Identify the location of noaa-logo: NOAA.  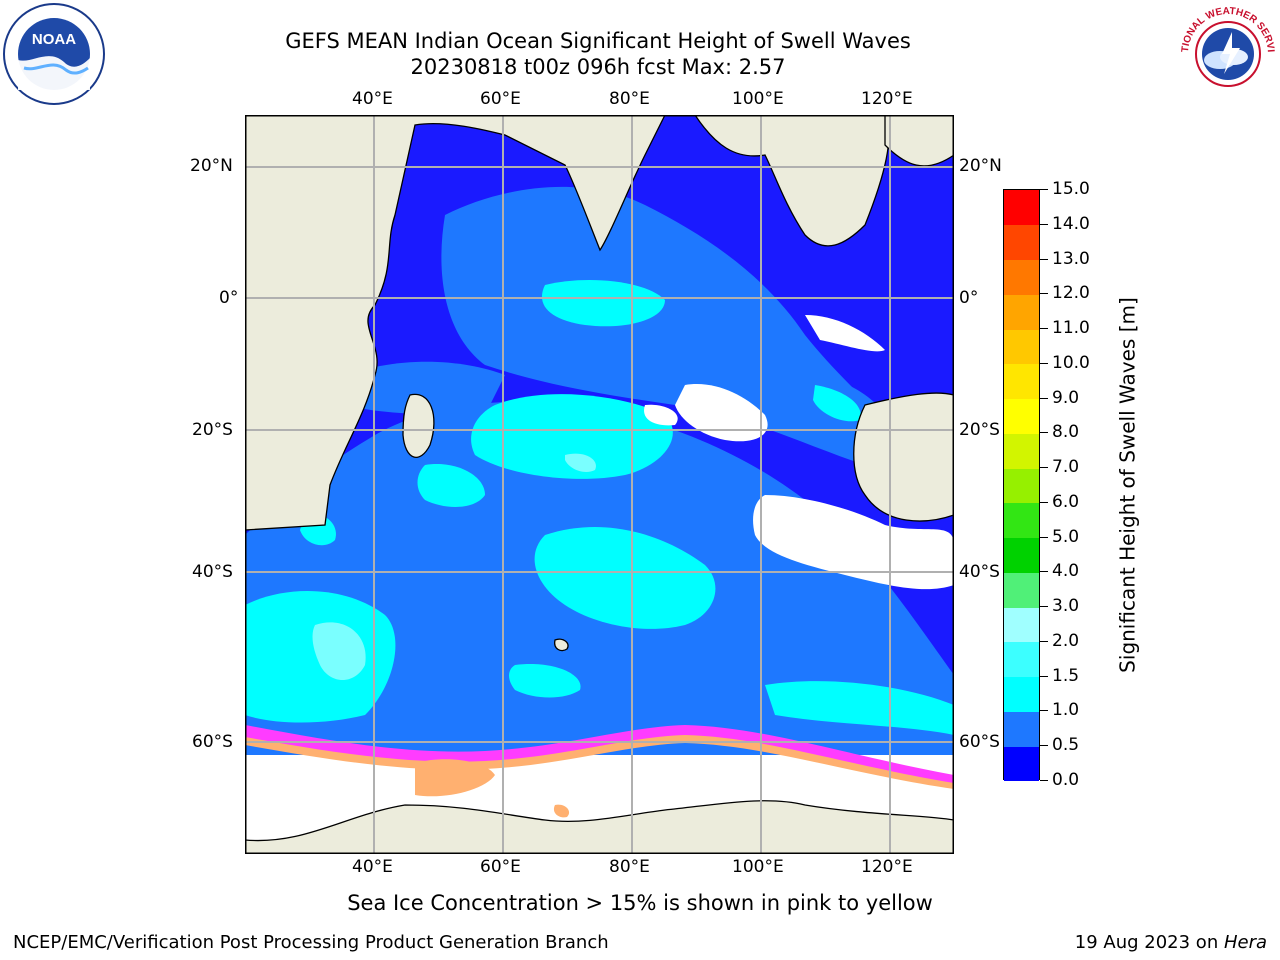
(54, 54).